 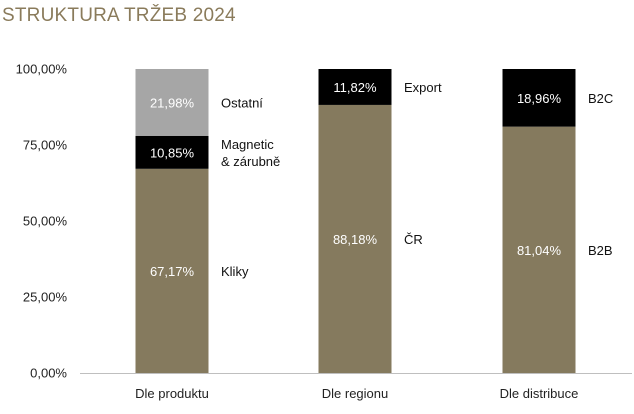 I want to click on data-label: 10,85%, so click(x=172, y=152).